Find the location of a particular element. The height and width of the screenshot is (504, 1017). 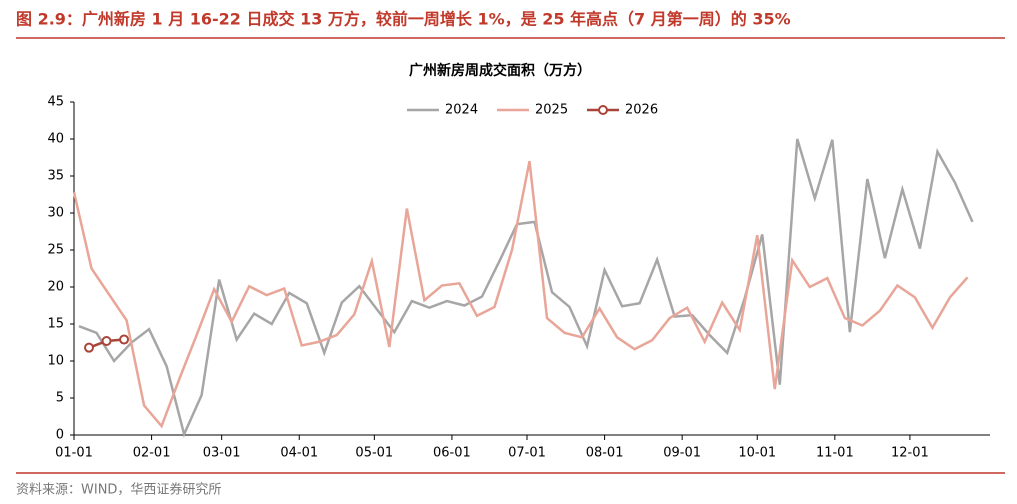

y-tick-label: 30 is located at coordinates (55, 213).